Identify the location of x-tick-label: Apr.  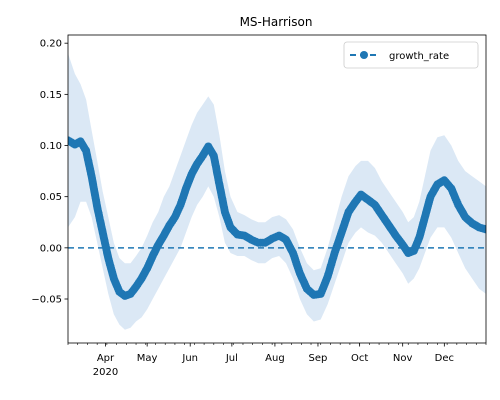
(106, 358).